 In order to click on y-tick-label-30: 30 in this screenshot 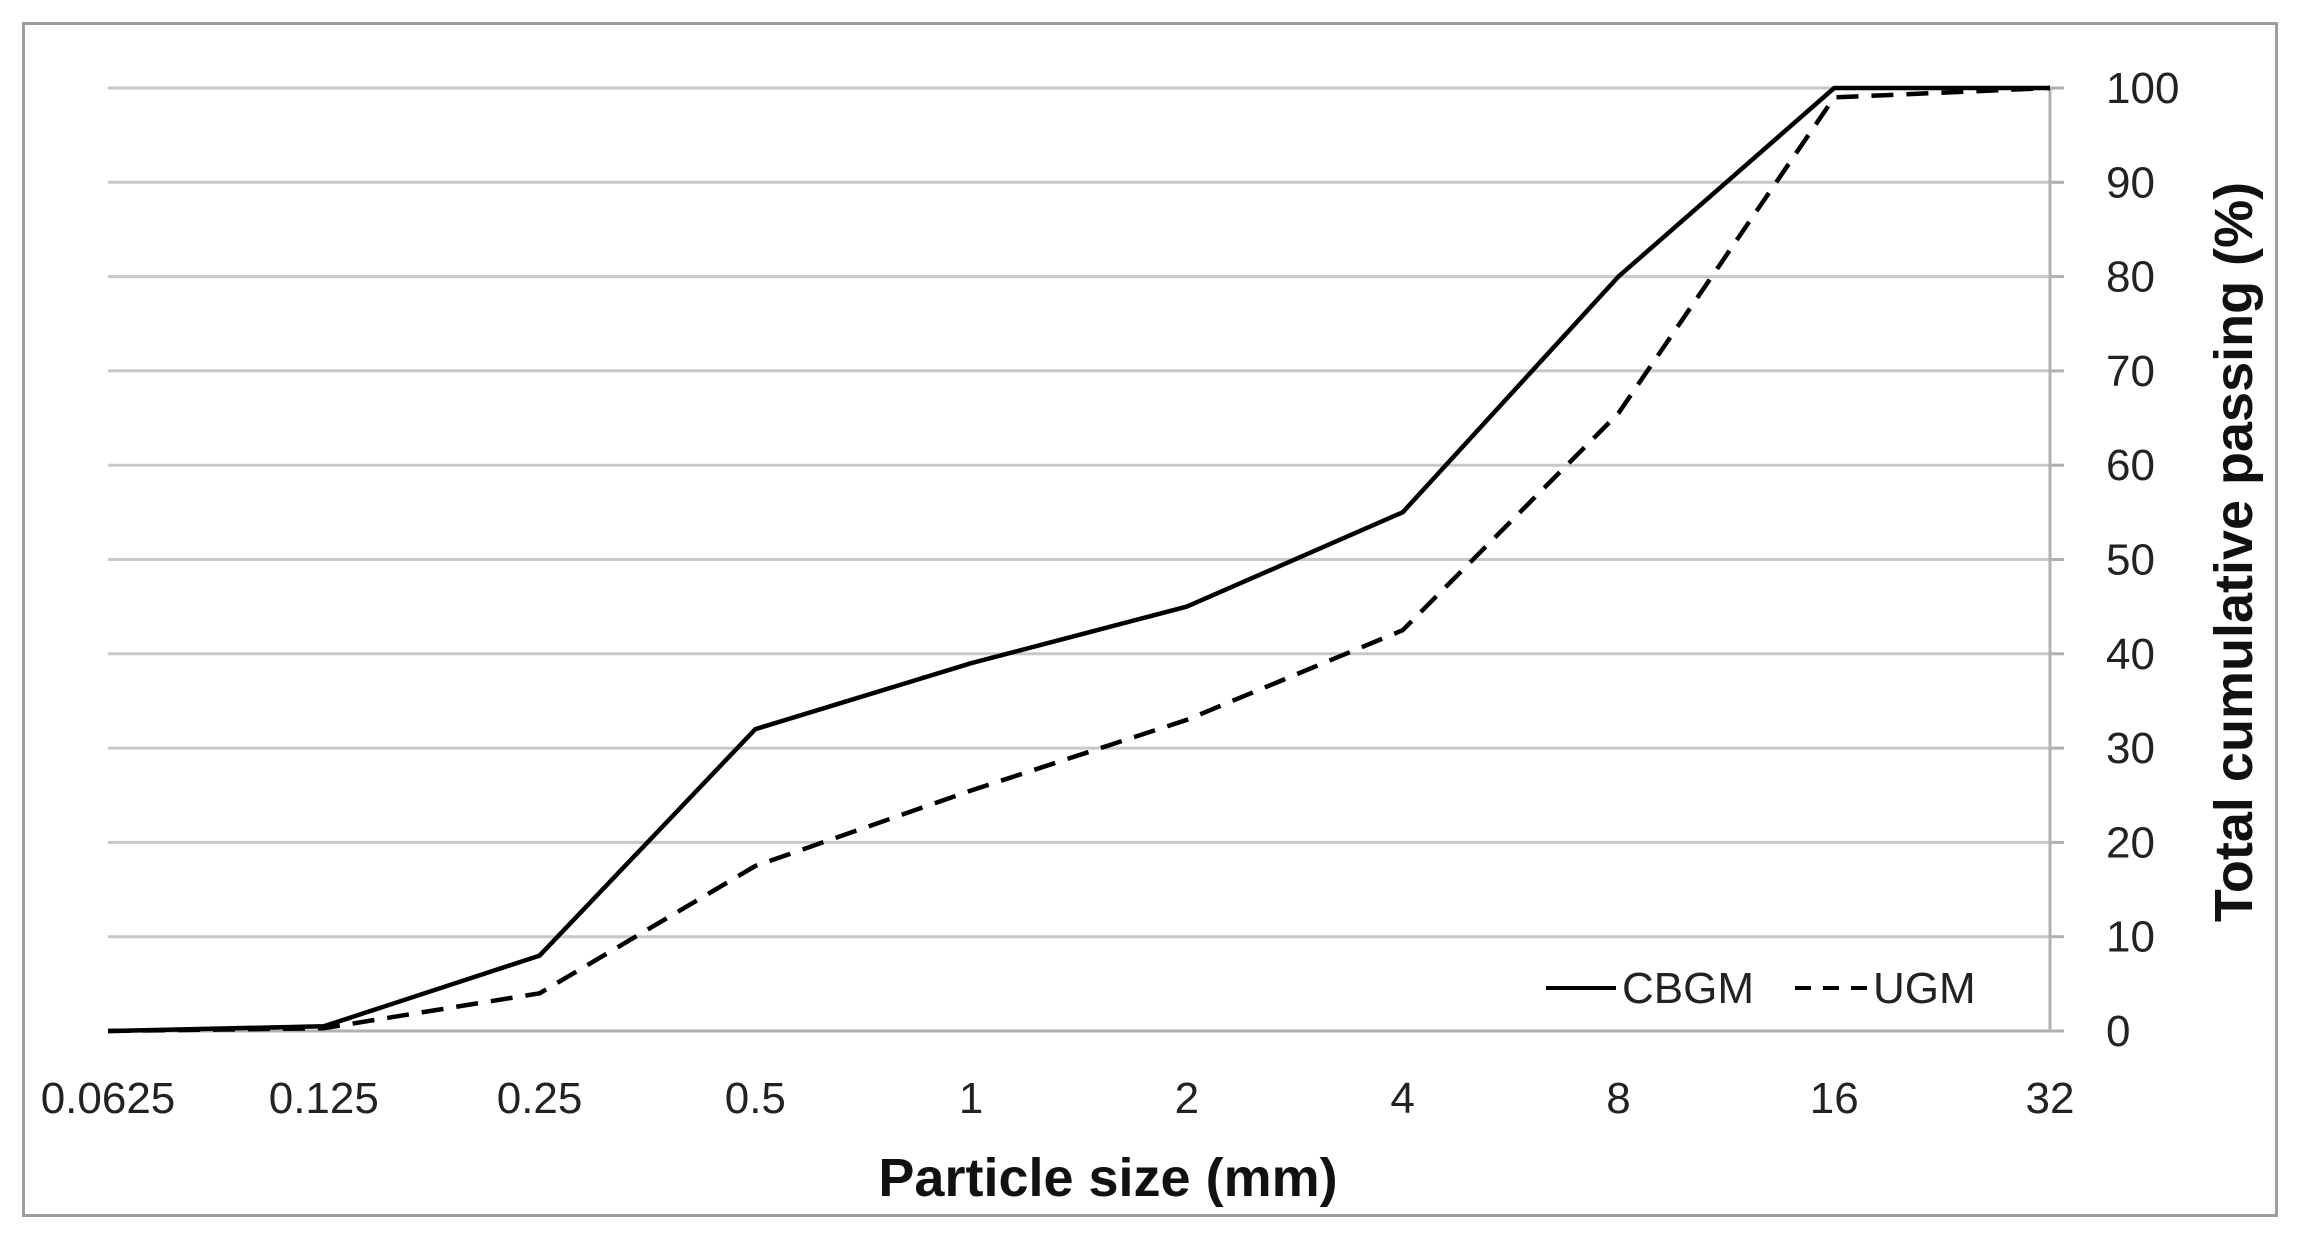, I will do `click(2130, 748)`.